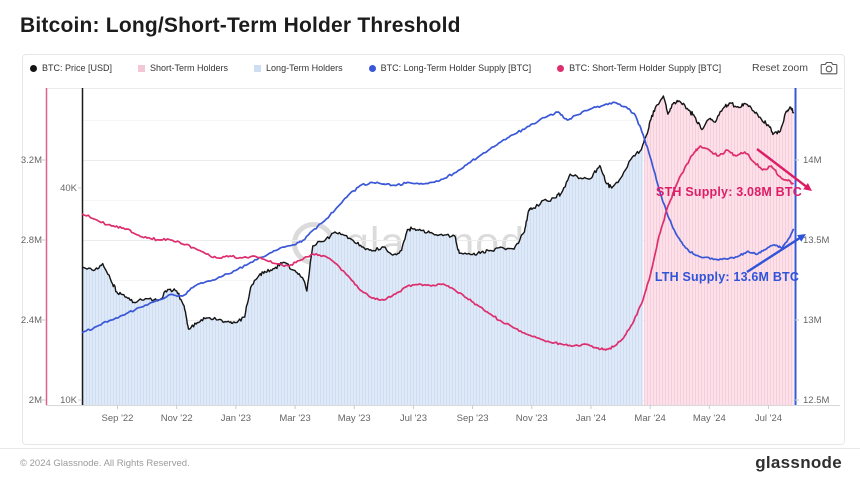 The image size is (860, 495). Describe the element at coordinates (473, 418) in the screenshot. I see `x-tick-label: Sep '23` at that location.